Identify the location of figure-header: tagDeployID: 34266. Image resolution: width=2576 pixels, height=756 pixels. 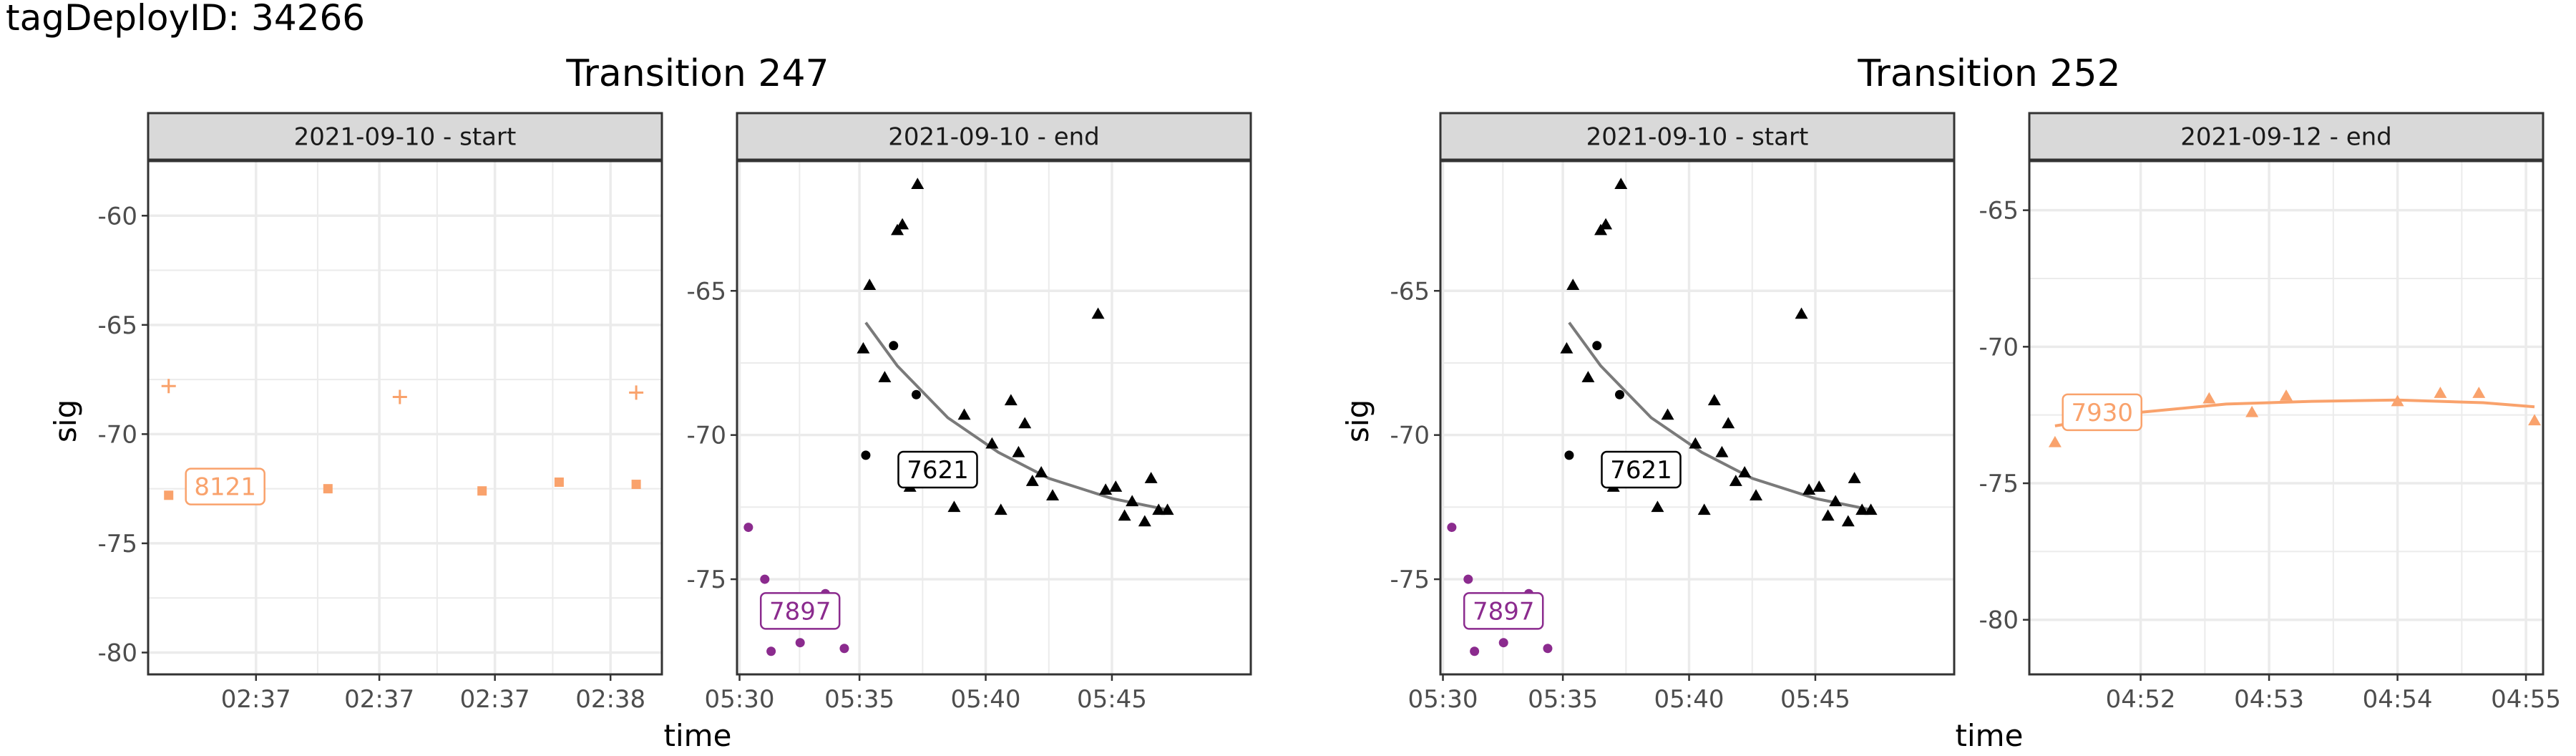
(185, 19).